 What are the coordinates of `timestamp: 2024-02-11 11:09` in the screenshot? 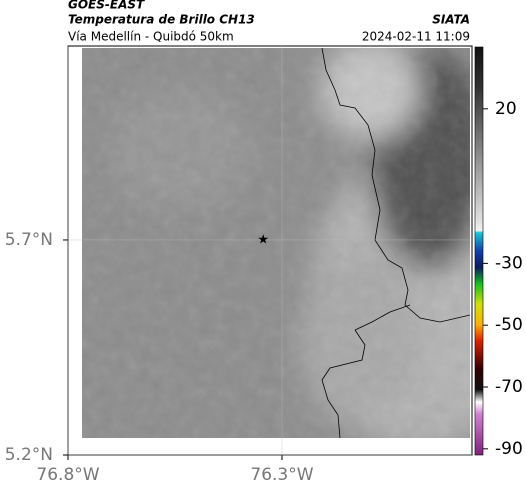 It's located at (416, 37).